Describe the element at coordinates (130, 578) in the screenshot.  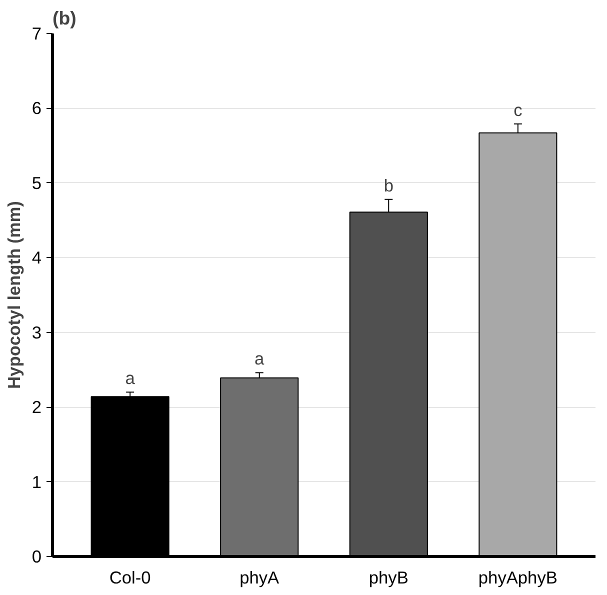
I see `x-tick-label: Col-0` at that location.